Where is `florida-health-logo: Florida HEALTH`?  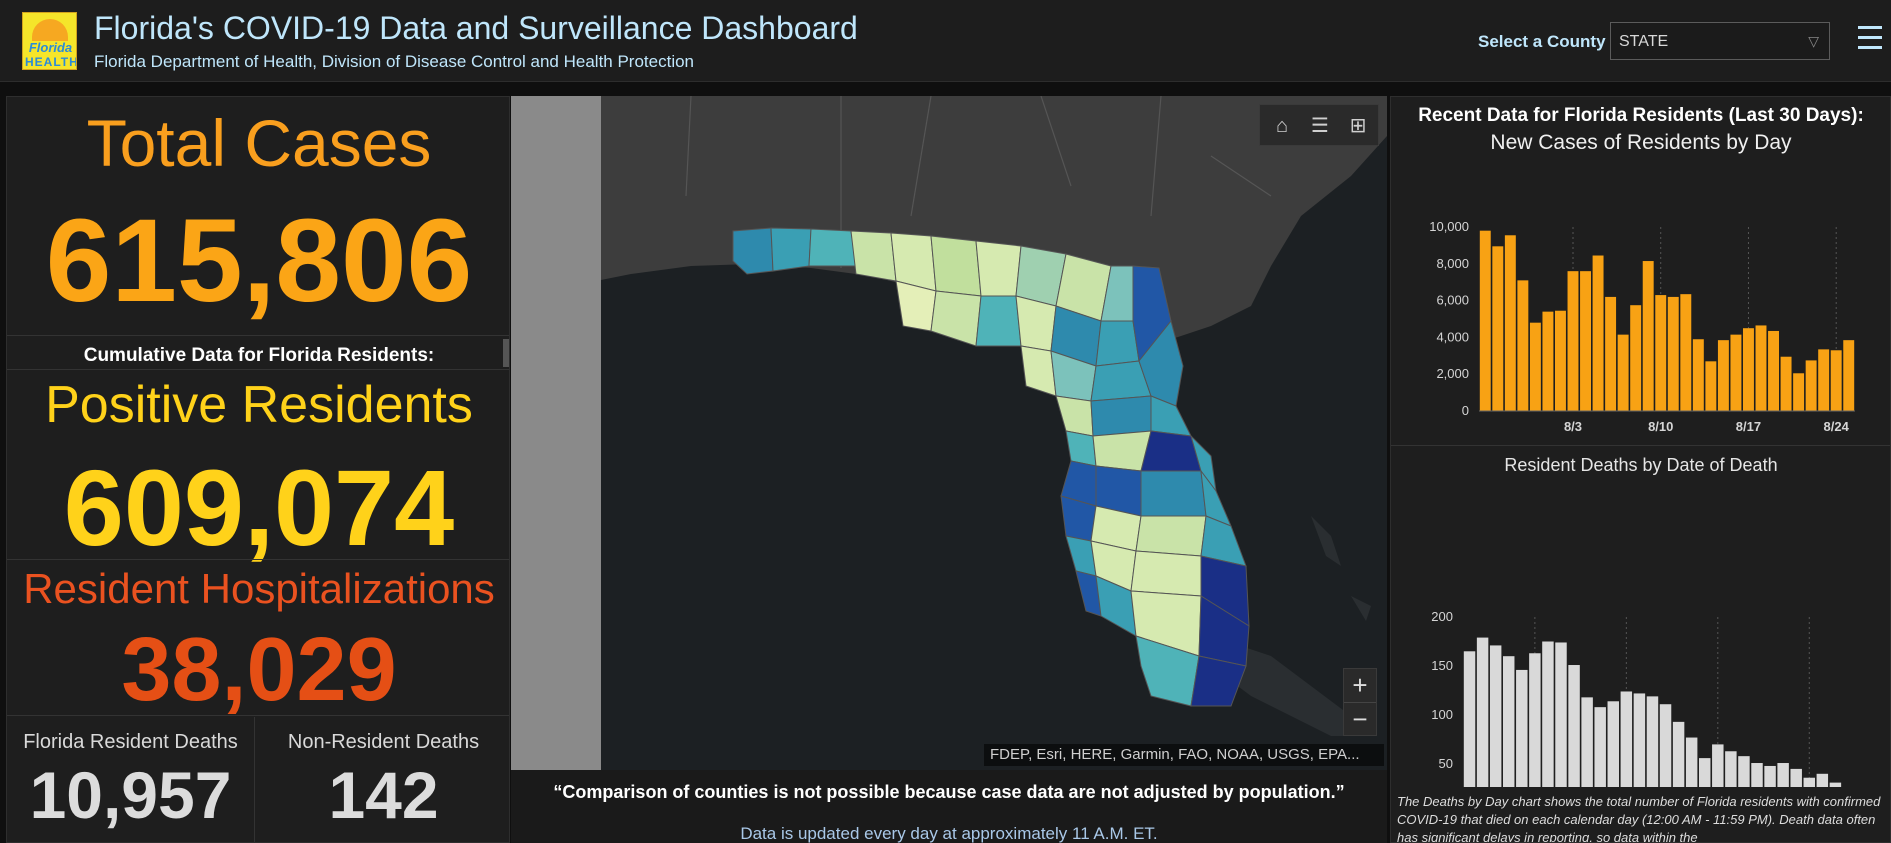 florida-health-logo: Florida HEALTH is located at coordinates (49, 41).